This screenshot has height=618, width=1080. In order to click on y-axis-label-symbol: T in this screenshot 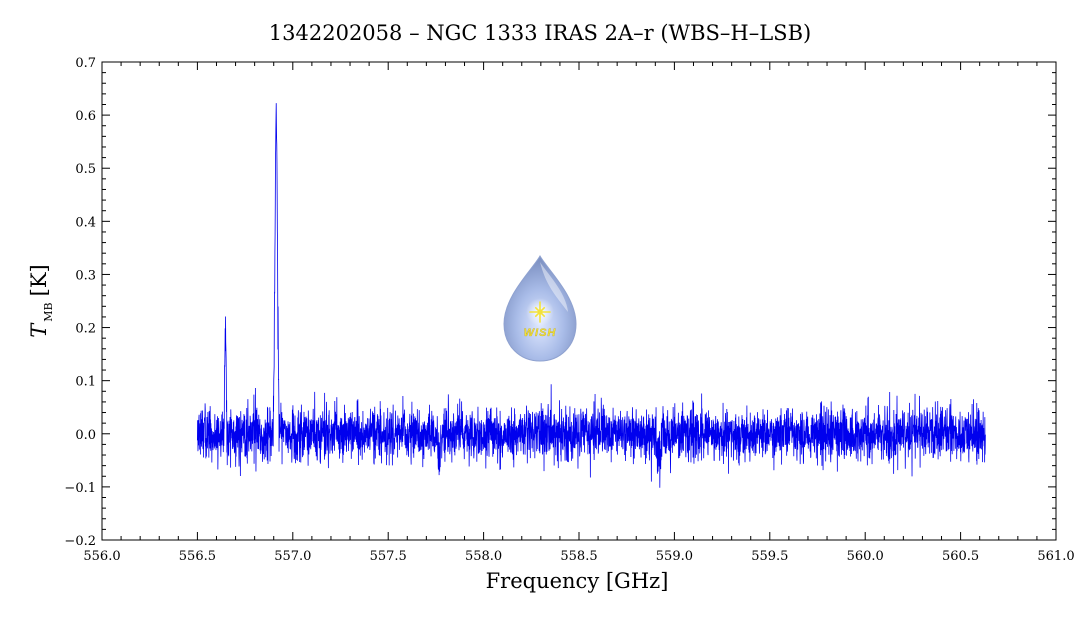, I will do `click(39, 330)`.